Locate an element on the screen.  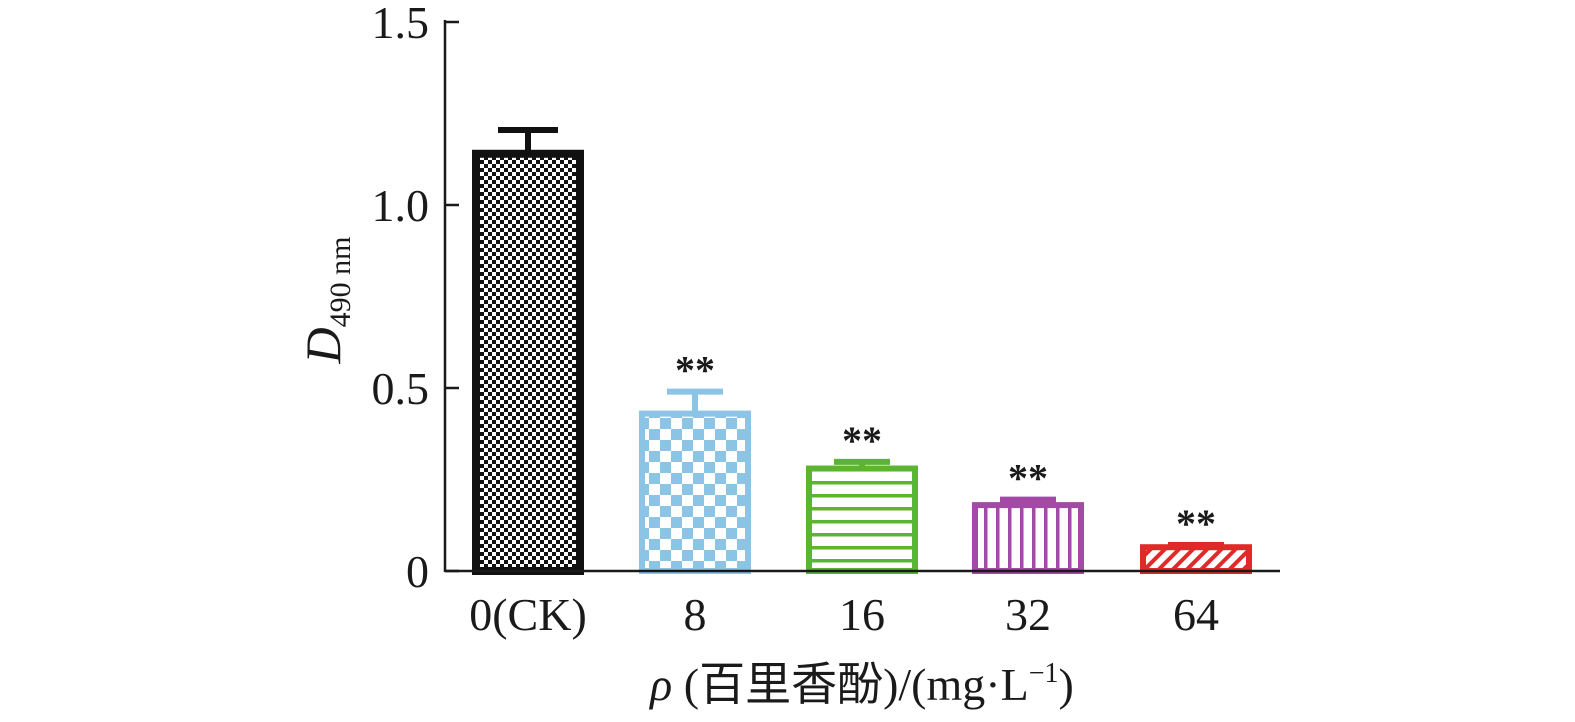
x-axis-title: ρ (百里香酚)/(mg·L−1) is located at coordinates (861, 684).